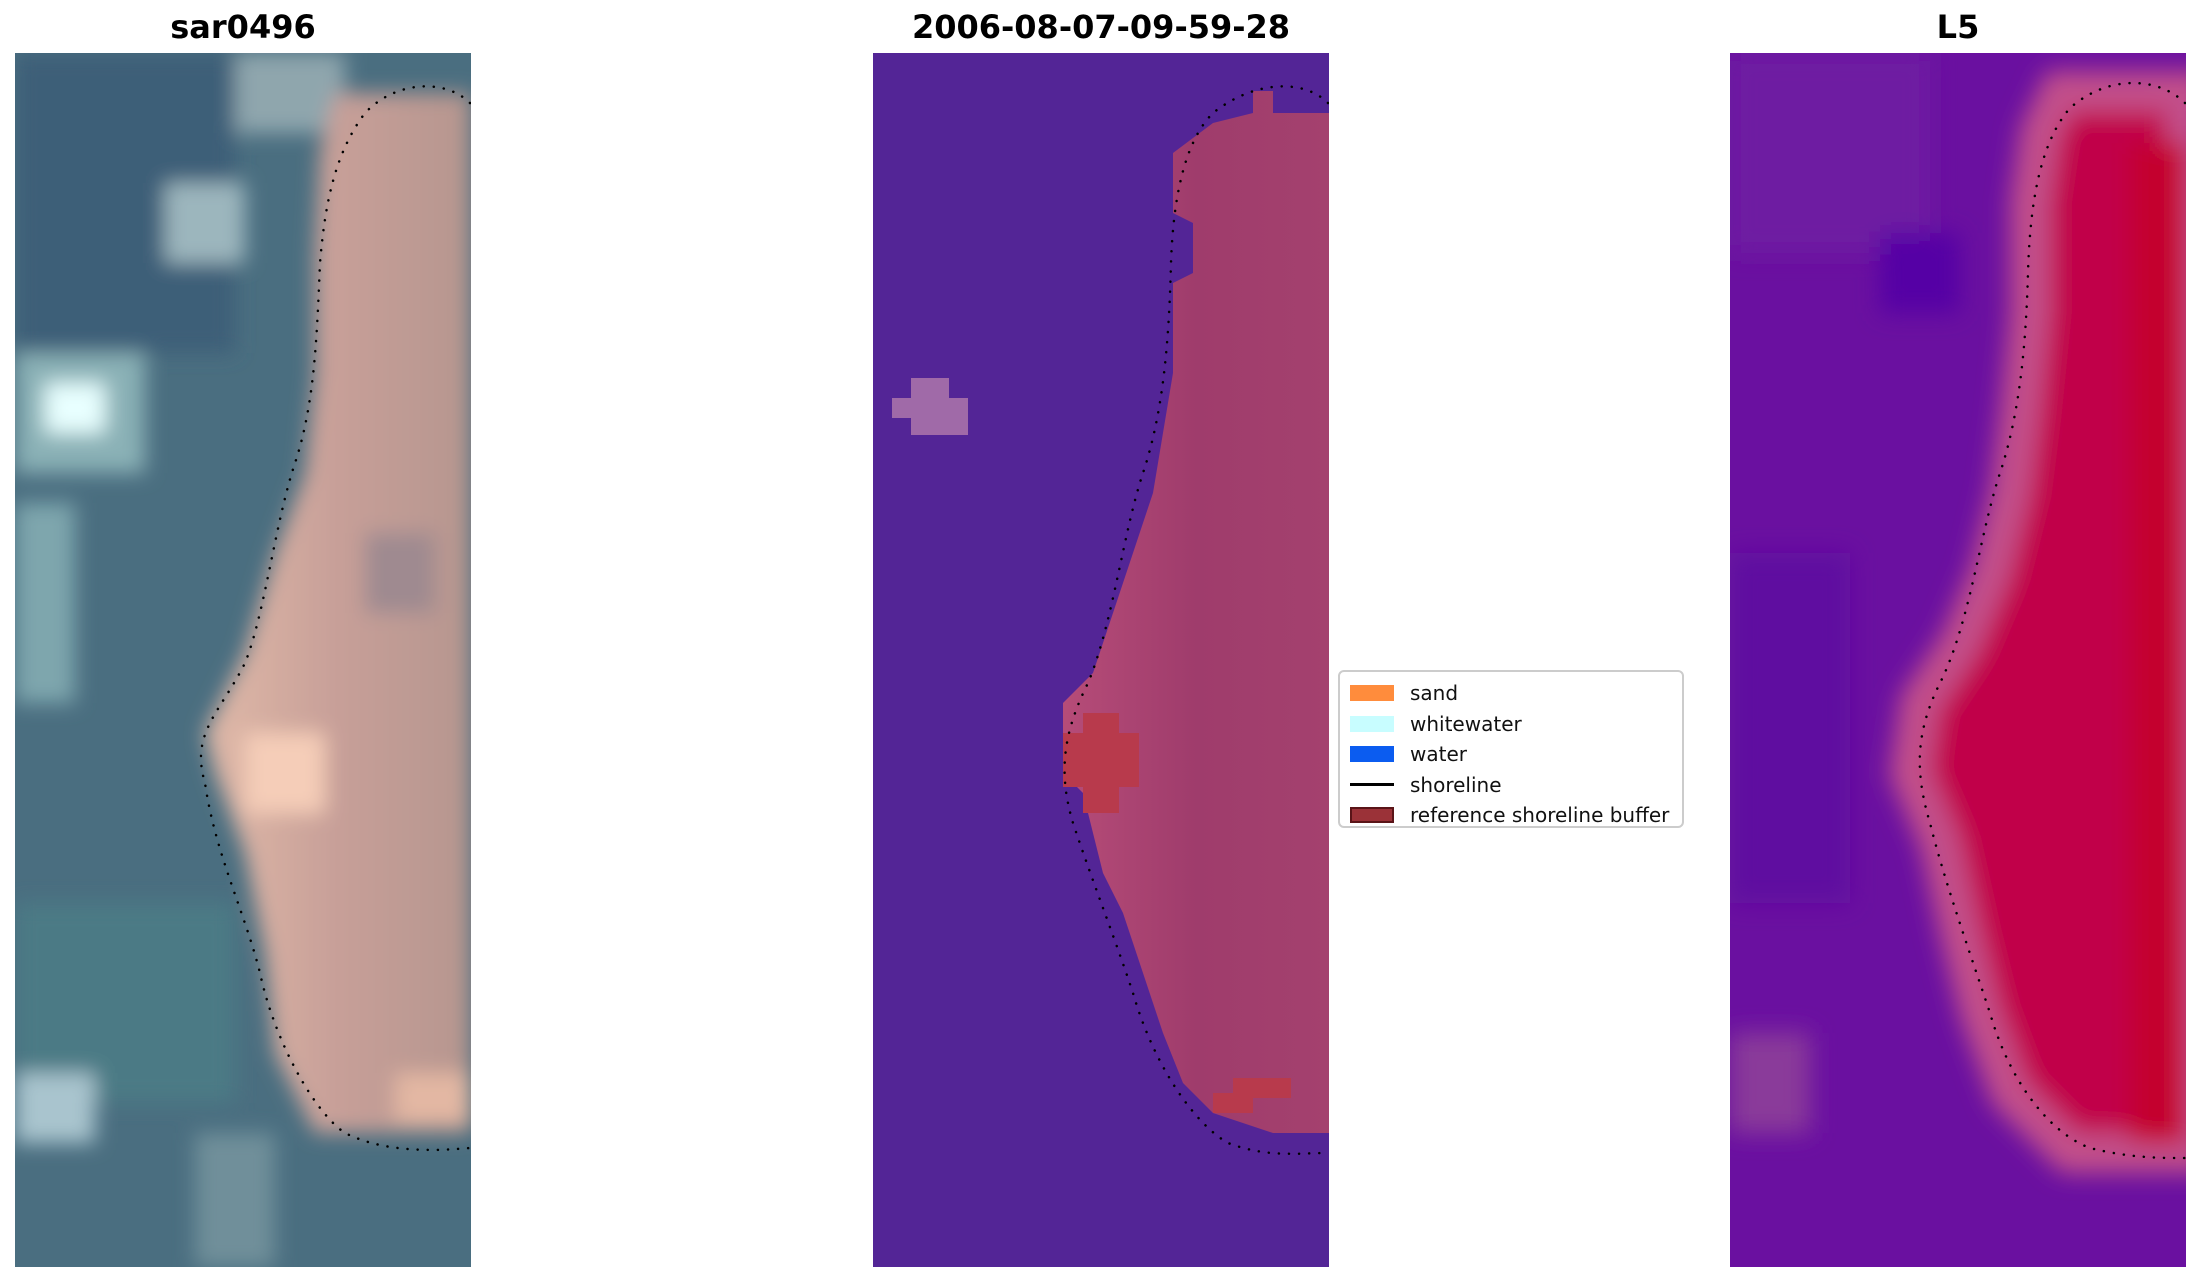 The height and width of the screenshot is (1283, 2200). I want to click on legend-swatch-water, so click(1372, 754).